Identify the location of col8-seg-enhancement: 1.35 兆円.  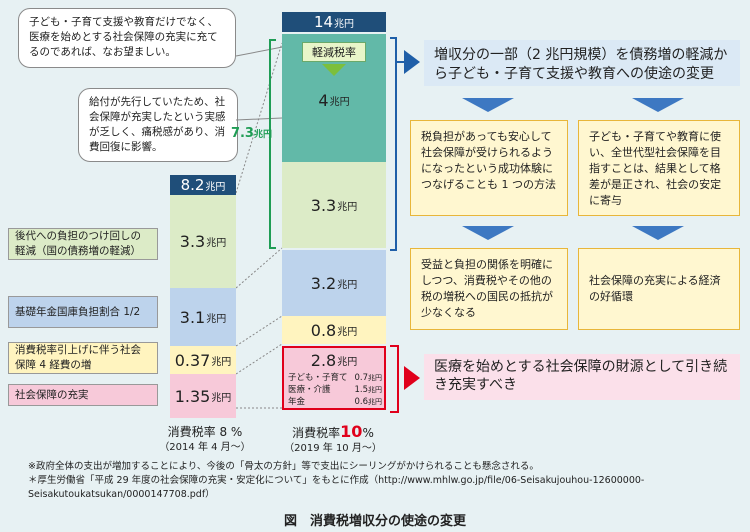
(203, 396).